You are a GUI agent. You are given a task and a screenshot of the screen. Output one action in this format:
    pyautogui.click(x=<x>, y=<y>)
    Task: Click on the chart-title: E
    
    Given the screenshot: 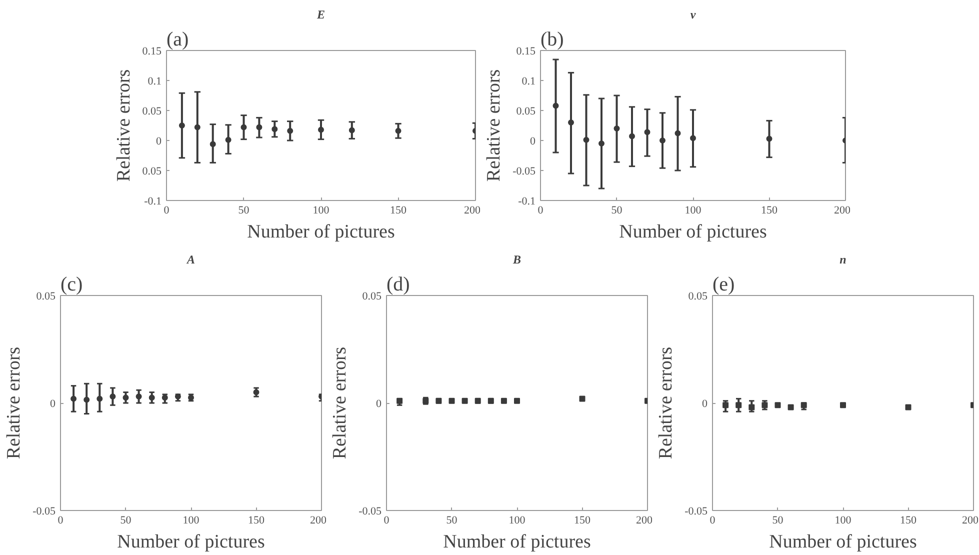 What is the action you would take?
    pyautogui.click(x=321, y=15)
    